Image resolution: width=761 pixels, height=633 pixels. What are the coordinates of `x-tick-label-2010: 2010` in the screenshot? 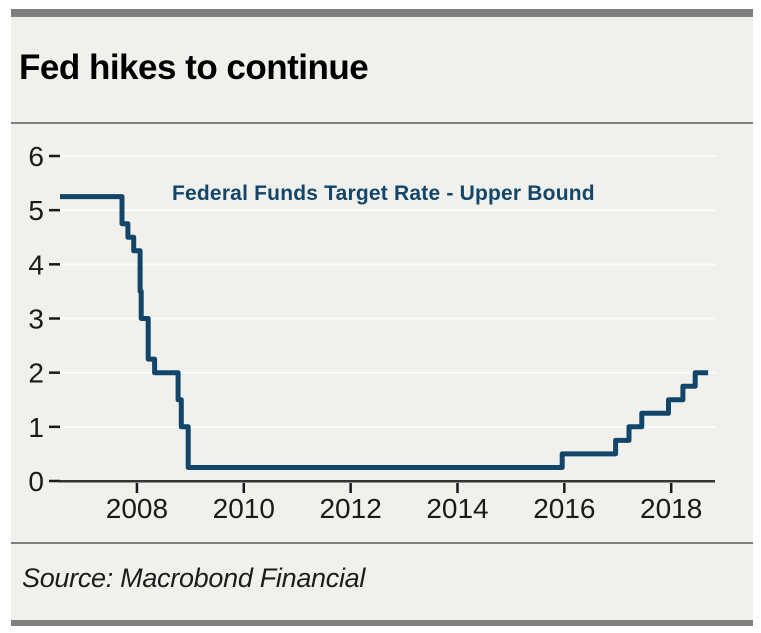 It's located at (244, 508).